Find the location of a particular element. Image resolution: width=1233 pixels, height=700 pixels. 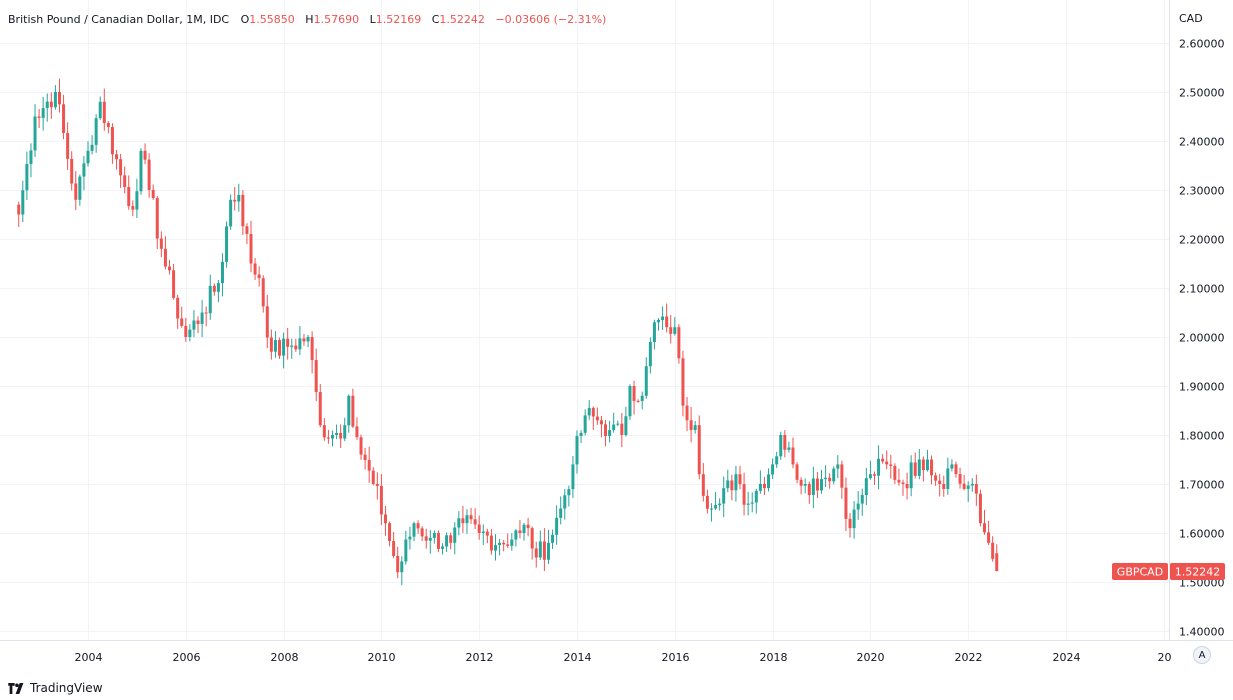

legend-symbol: British Pound / Canadian Dollar, 1M, IDC is located at coordinates (118, 19).